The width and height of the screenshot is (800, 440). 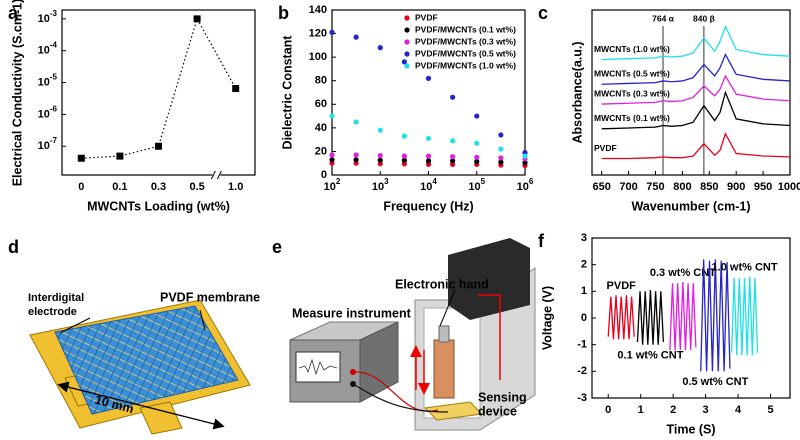 What do you see at coordinates (465, 29) in the screenshot?
I see `legend-label: PVDF/MWCNTs (0.1 wt%)` at bounding box center [465, 29].